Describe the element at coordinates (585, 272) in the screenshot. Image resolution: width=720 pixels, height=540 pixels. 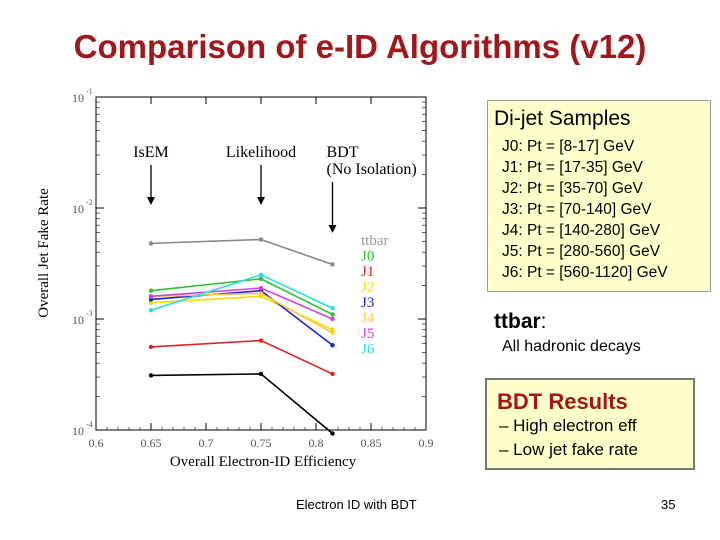
I see `sample-line-j6: J6: Pt = [560-1120] GeV` at that location.